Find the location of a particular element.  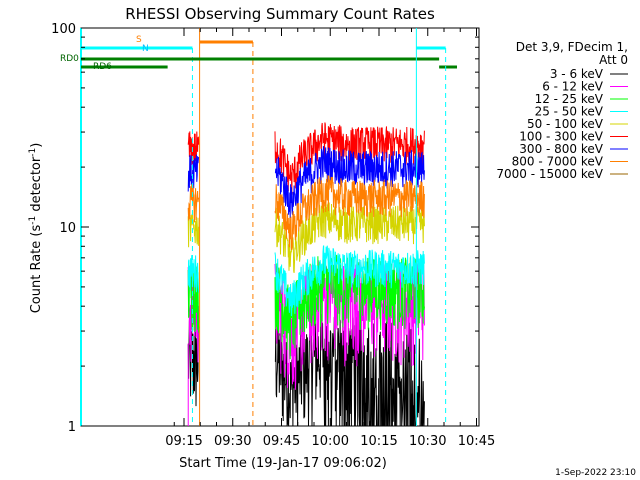

legend-label: 50 - 100 keV is located at coordinates (565, 124).